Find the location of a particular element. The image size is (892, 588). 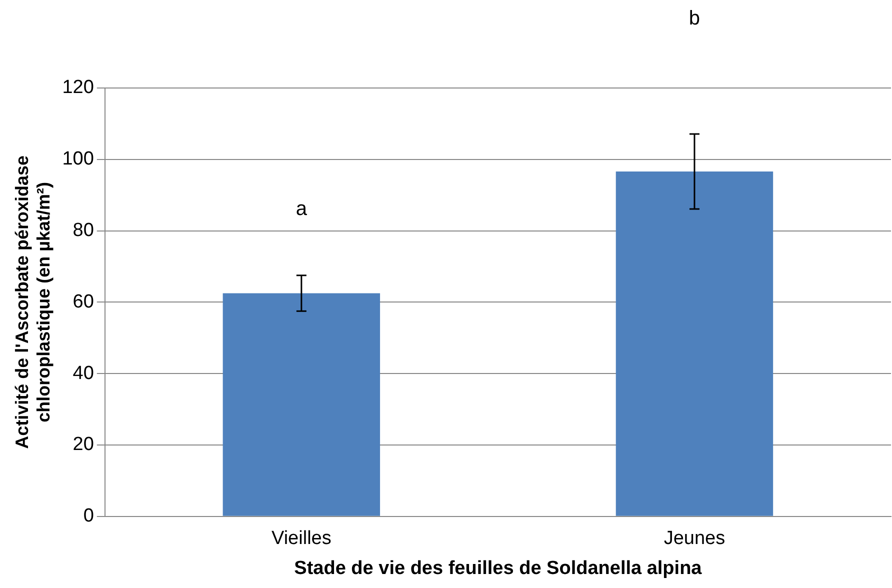

y-tick-label: 120 is located at coordinates (78, 87).